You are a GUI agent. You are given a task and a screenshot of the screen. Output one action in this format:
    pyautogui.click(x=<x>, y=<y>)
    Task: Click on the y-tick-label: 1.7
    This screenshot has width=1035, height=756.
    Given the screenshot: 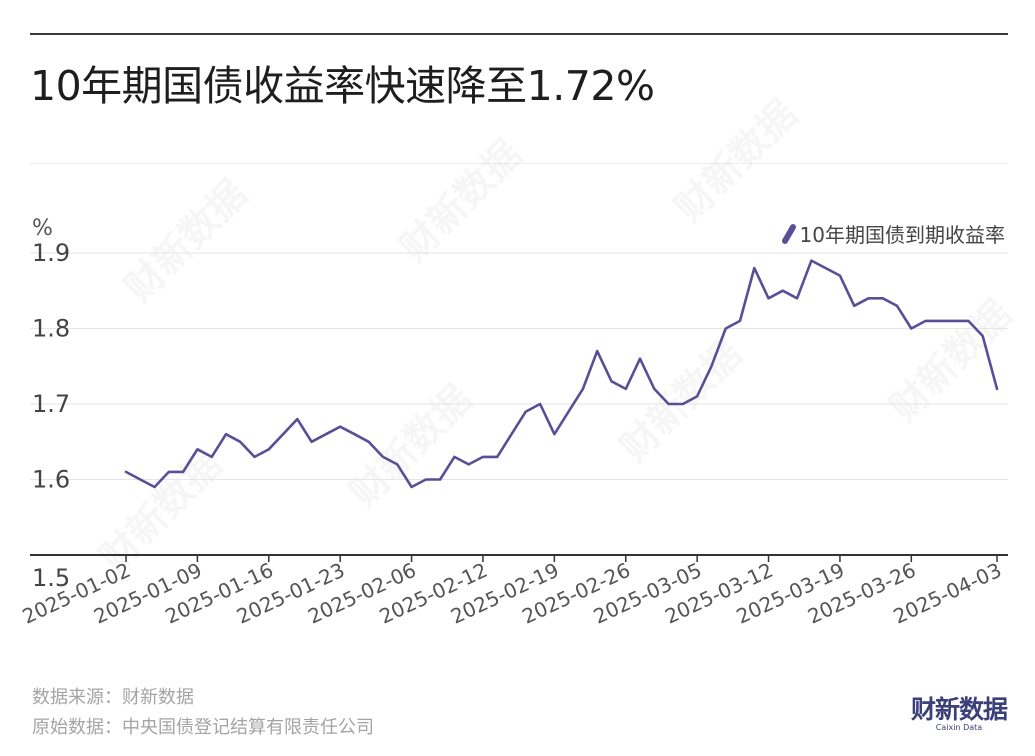 What is the action you would take?
    pyautogui.click(x=51, y=404)
    